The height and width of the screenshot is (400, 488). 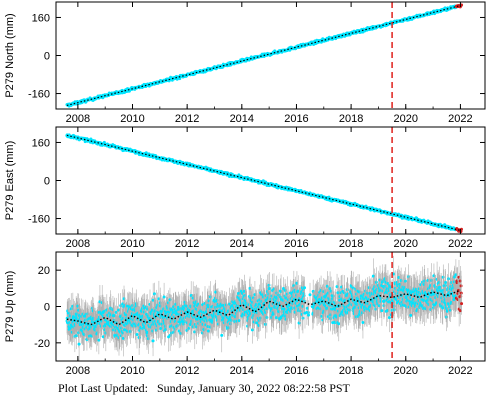 I want to click on y-axis-label: P279 North (mm), so click(x=10, y=55).